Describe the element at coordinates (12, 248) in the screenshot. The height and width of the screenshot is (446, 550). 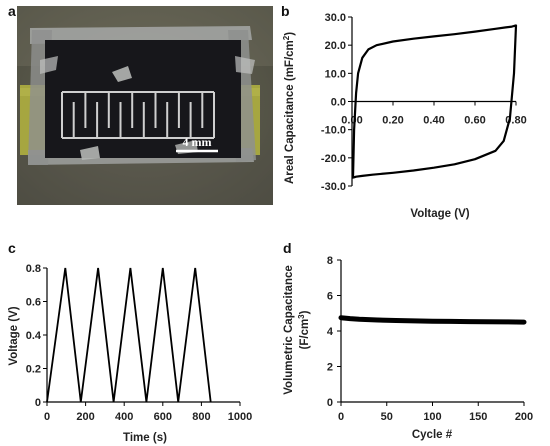
I see `panel-label-c: c` at that location.